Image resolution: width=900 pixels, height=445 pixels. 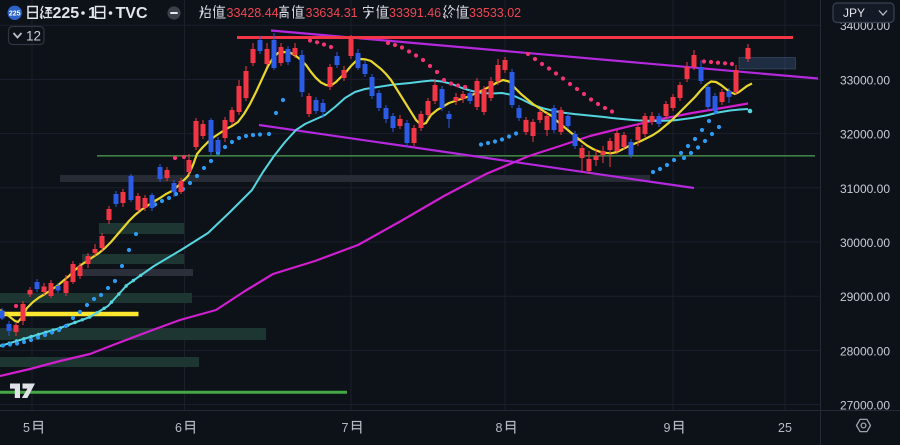 I want to click on svg-text: TVC, so click(x=132, y=13).